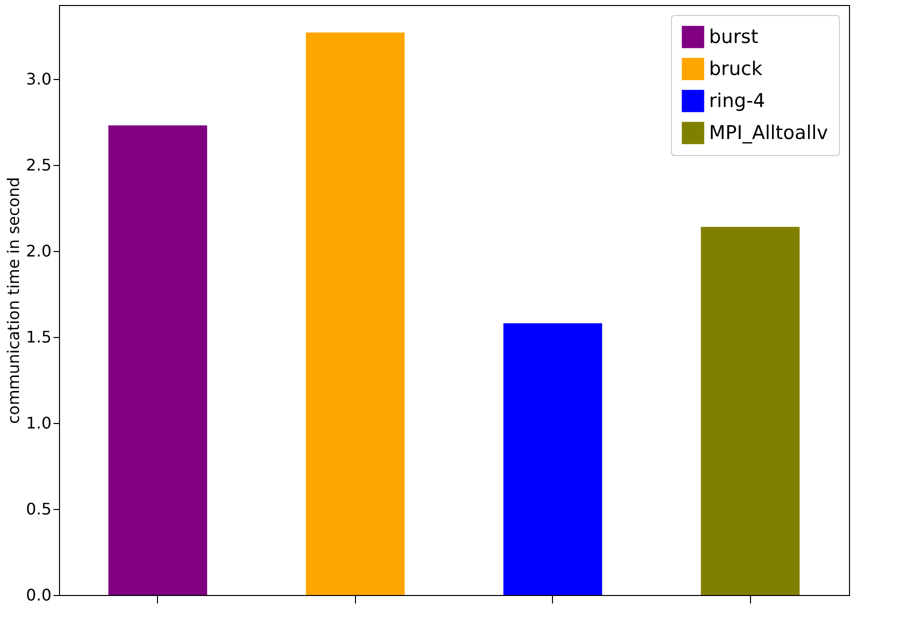 The width and height of the screenshot is (900, 625). I want to click on y-axis-title: communication time in second, so click(14, 300).